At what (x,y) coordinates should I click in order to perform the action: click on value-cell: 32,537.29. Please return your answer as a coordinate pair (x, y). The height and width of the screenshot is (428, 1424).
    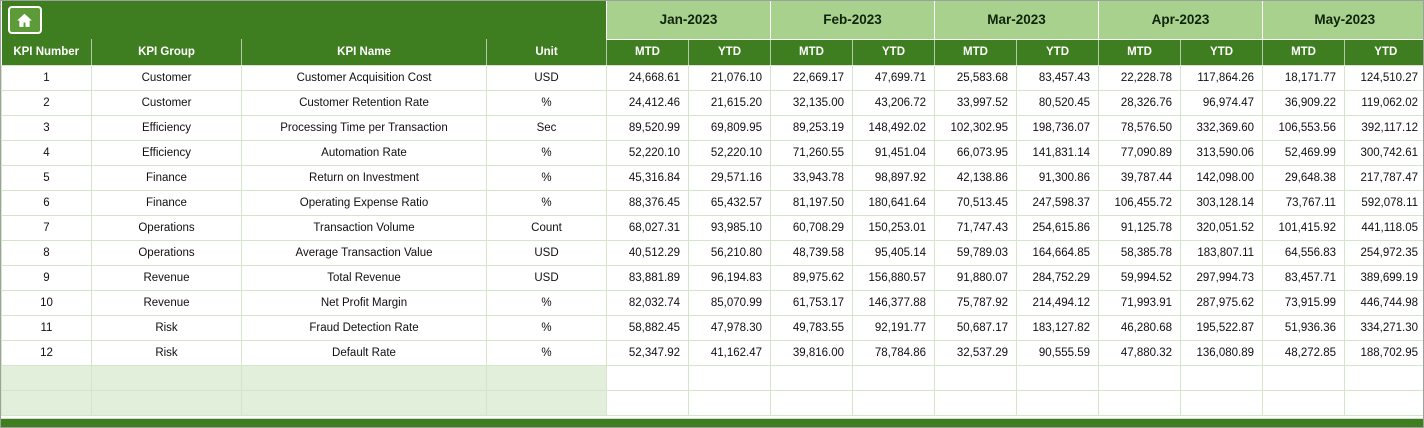
    Looking at the image, I should click on (976, 352).